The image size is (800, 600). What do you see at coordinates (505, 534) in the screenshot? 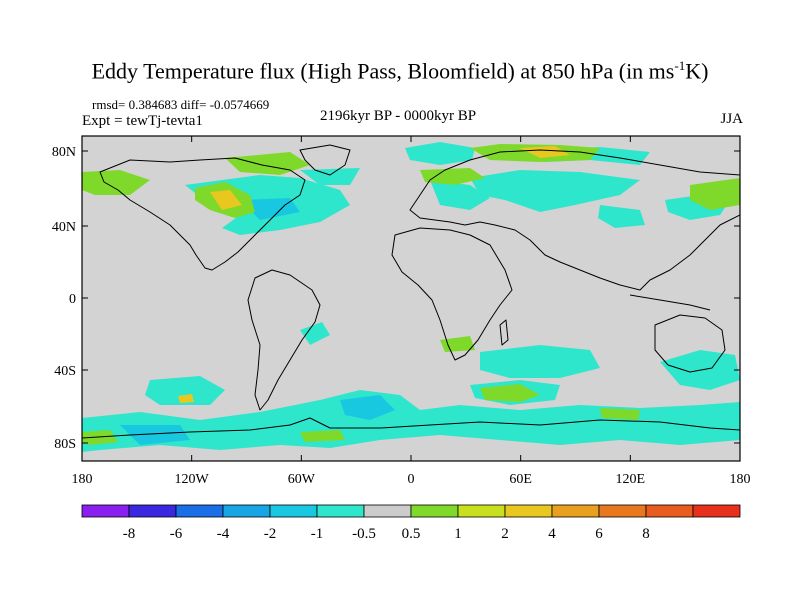
I see `colorbar-label: 2` at bounding box center [505, 534].